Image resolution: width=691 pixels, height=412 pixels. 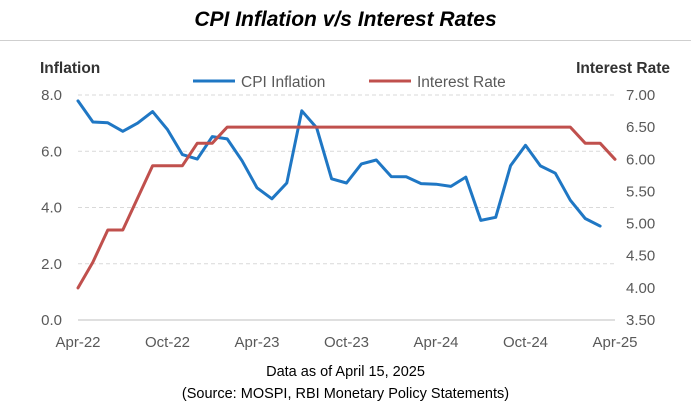 What do you see at coordinates (77, 342) in the screenshot?
I see `x-tick-label: Apr-22` at bounding box center [77, 342].